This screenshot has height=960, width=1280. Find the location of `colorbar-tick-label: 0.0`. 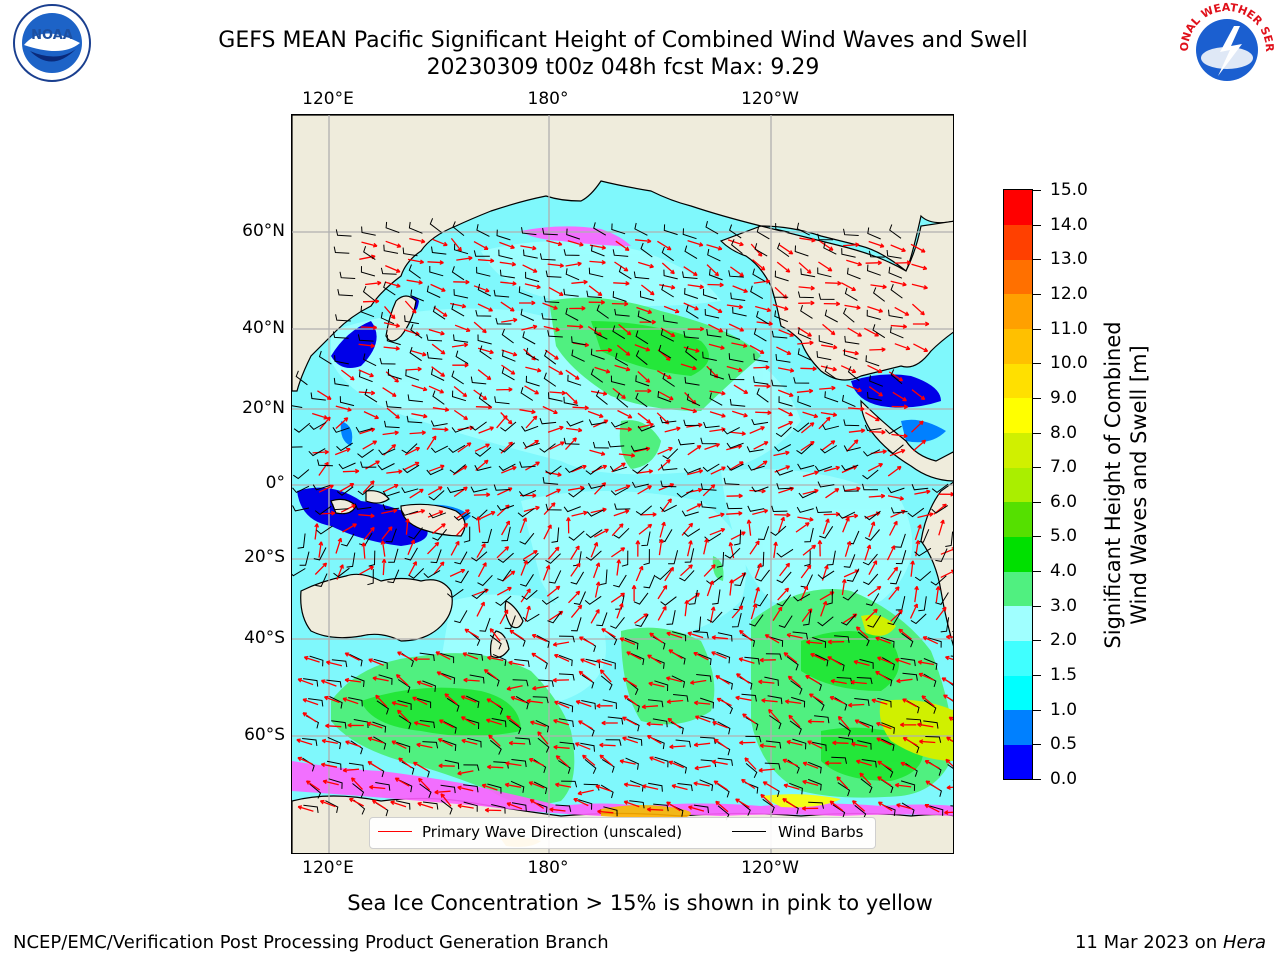

colorbar-tick-label: 0.0 is located at coordinates (1064, 779).